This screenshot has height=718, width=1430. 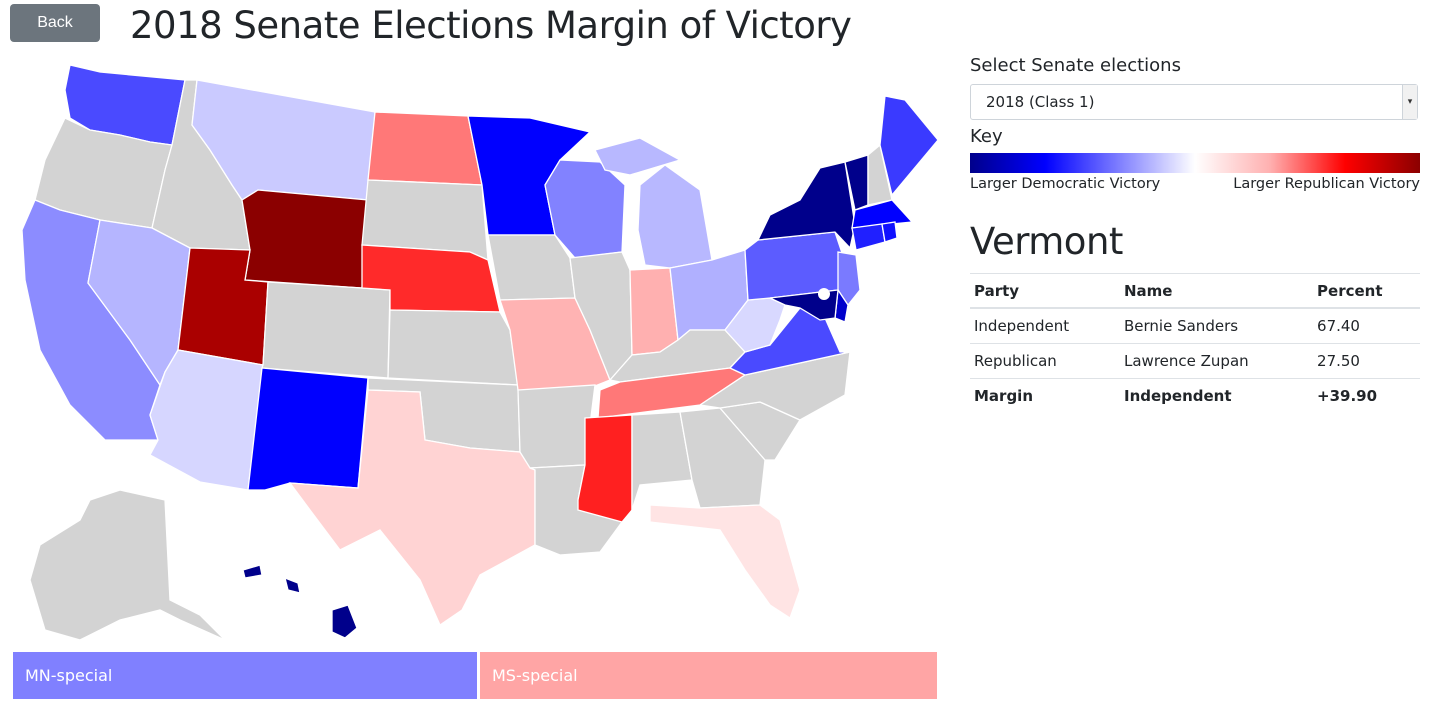 I want to click on percent-cell: 27.50, so click(x=1366, y=361).